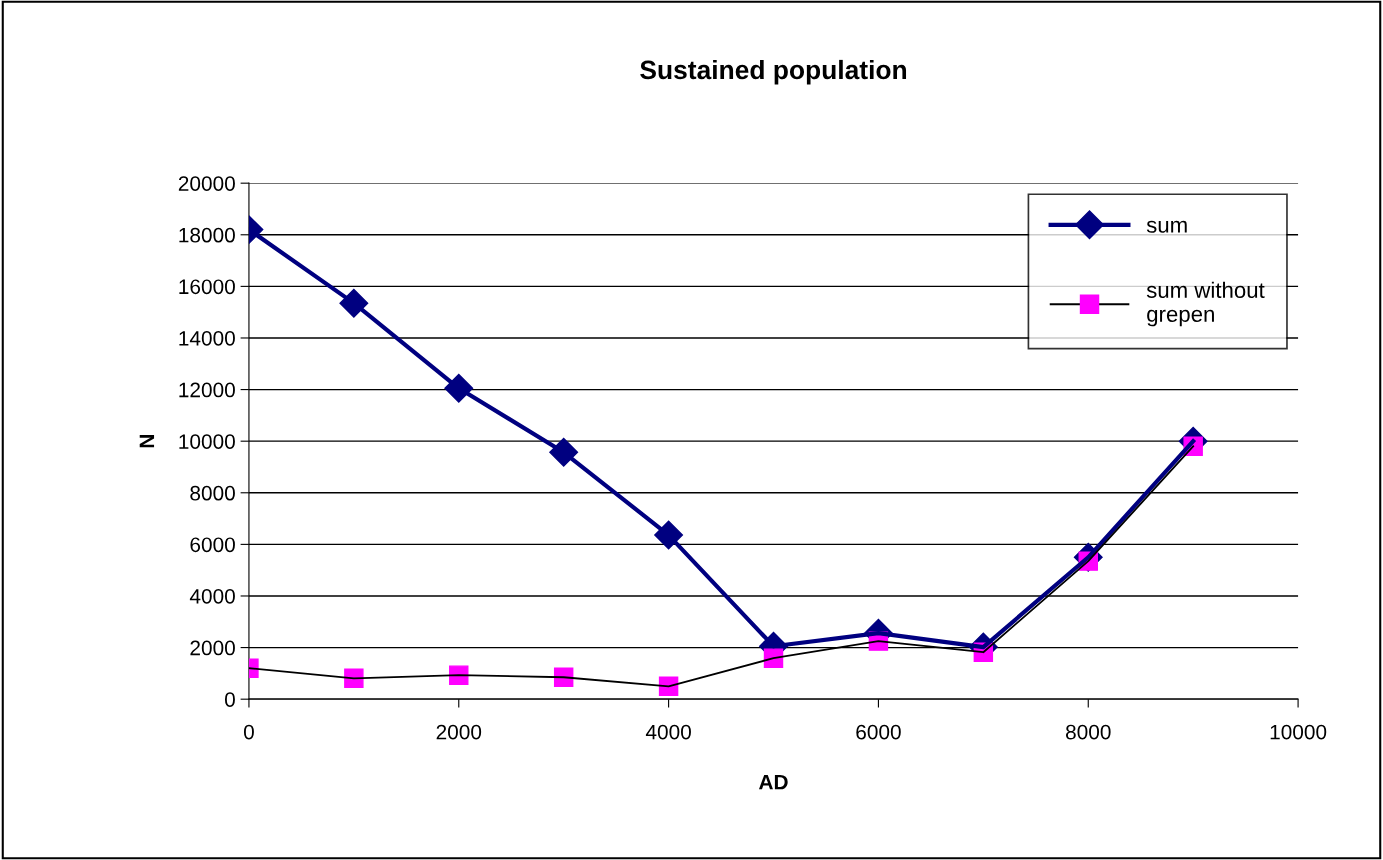  I want to click on x-tick-label: 6000, so click(878, 732).